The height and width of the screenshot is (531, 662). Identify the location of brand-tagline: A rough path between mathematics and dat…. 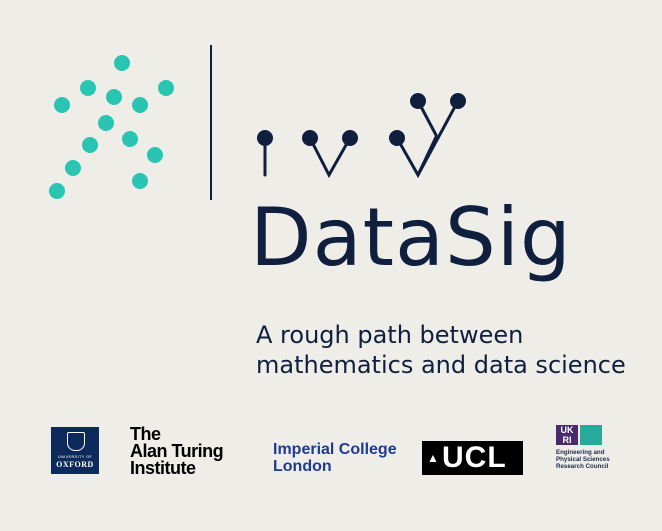
(441, 350).